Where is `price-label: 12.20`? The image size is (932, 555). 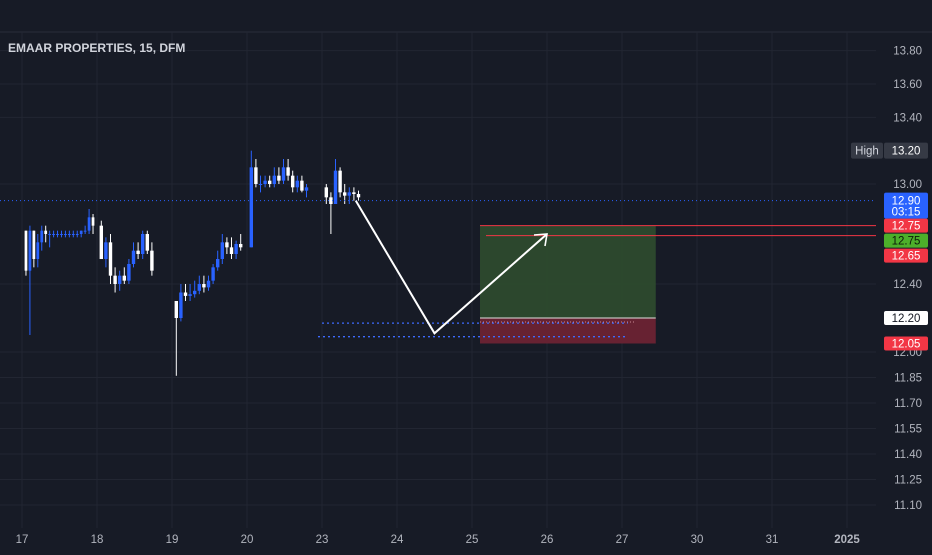 price-label: 12.20 is located at coordinates (906, 318).